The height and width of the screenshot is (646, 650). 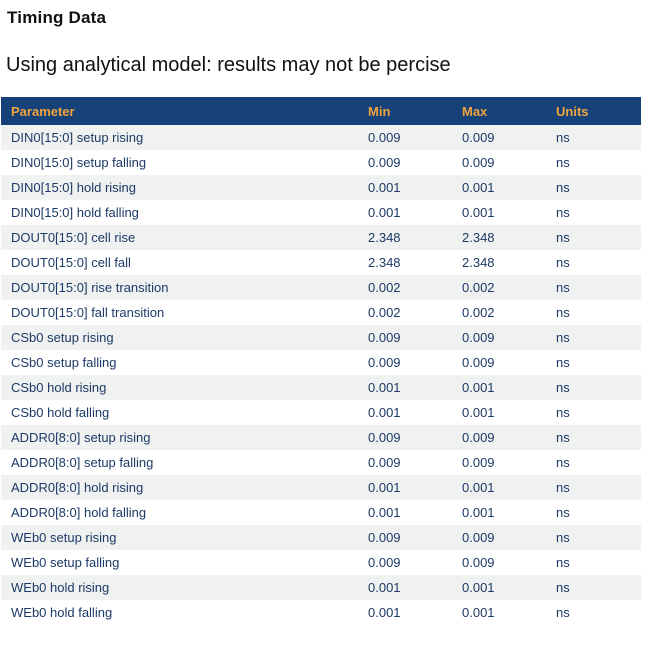 I want to click on table-row: CSb0 hold rising 0.001 0.001 ns, so click(x=321, y=387).